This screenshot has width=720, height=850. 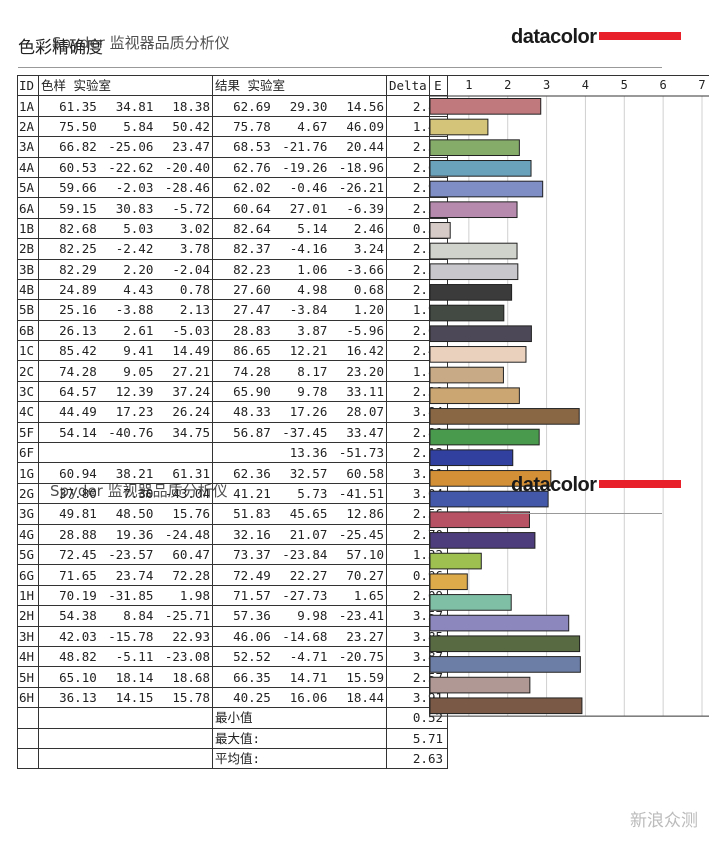 What do you see at coordinates (365, 555) in the screenshot?
I see `lab-value: 57.10` at bounding box center [365, 555].